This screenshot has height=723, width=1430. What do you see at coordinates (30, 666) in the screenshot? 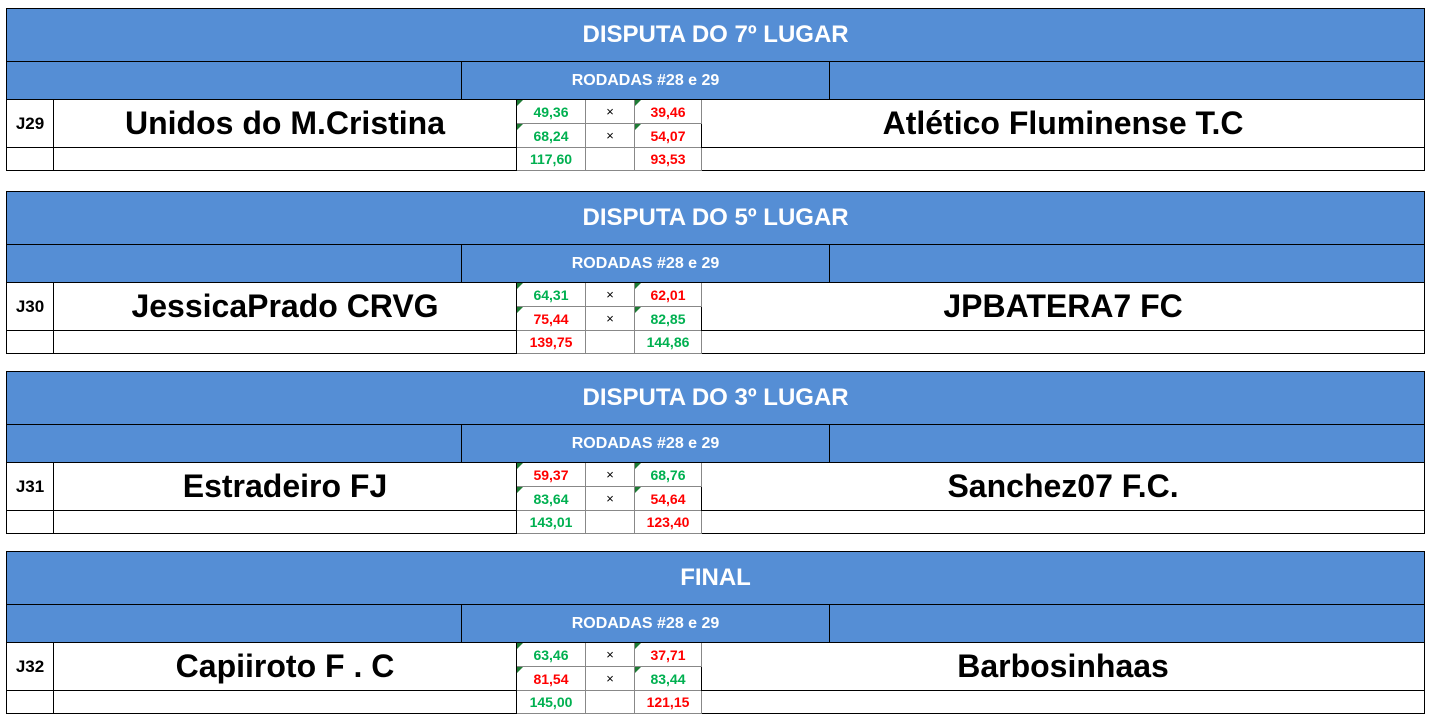
I see `match-code: J32` at bounding box center [30, 666].